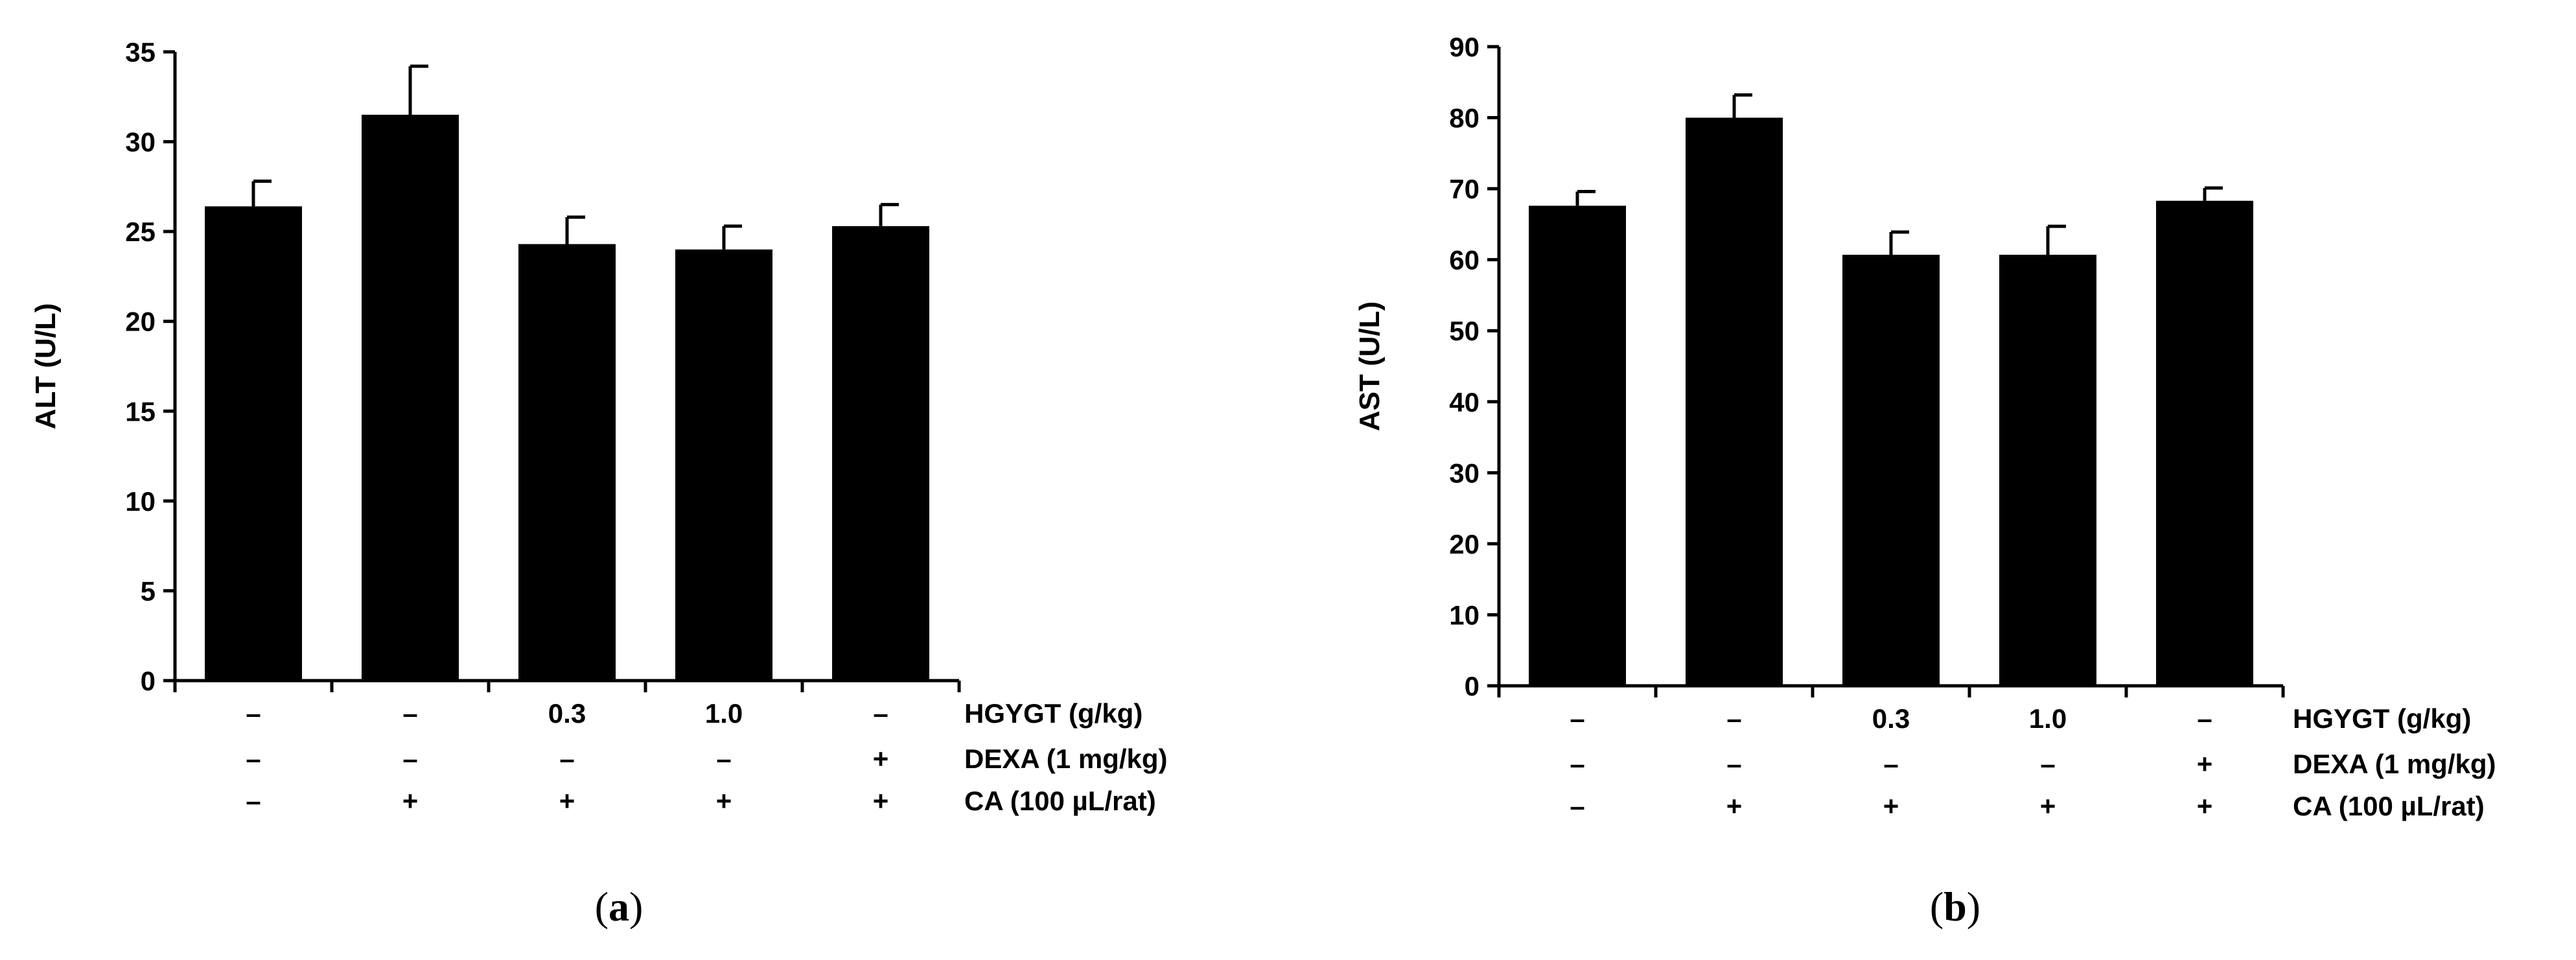 The image size is (2576, 960). What do you see at coordinates (1955, 907) in the screenshot?
I see `panel-label: (b)` at bounding box center [1955, 907].